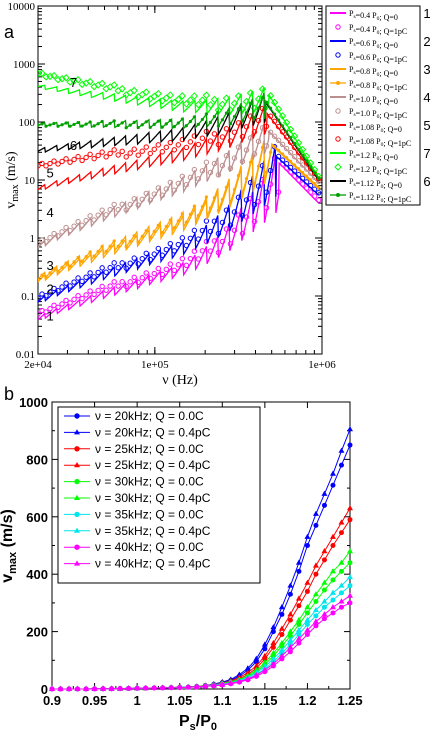 Image resolution: width=436 pixels, height=736 pixels. Describe the element at coordinates (153, 498) in the screenshot. I see `panel-b-legend-text: ν = 30kHz; Q = 0.4pC` at that location.